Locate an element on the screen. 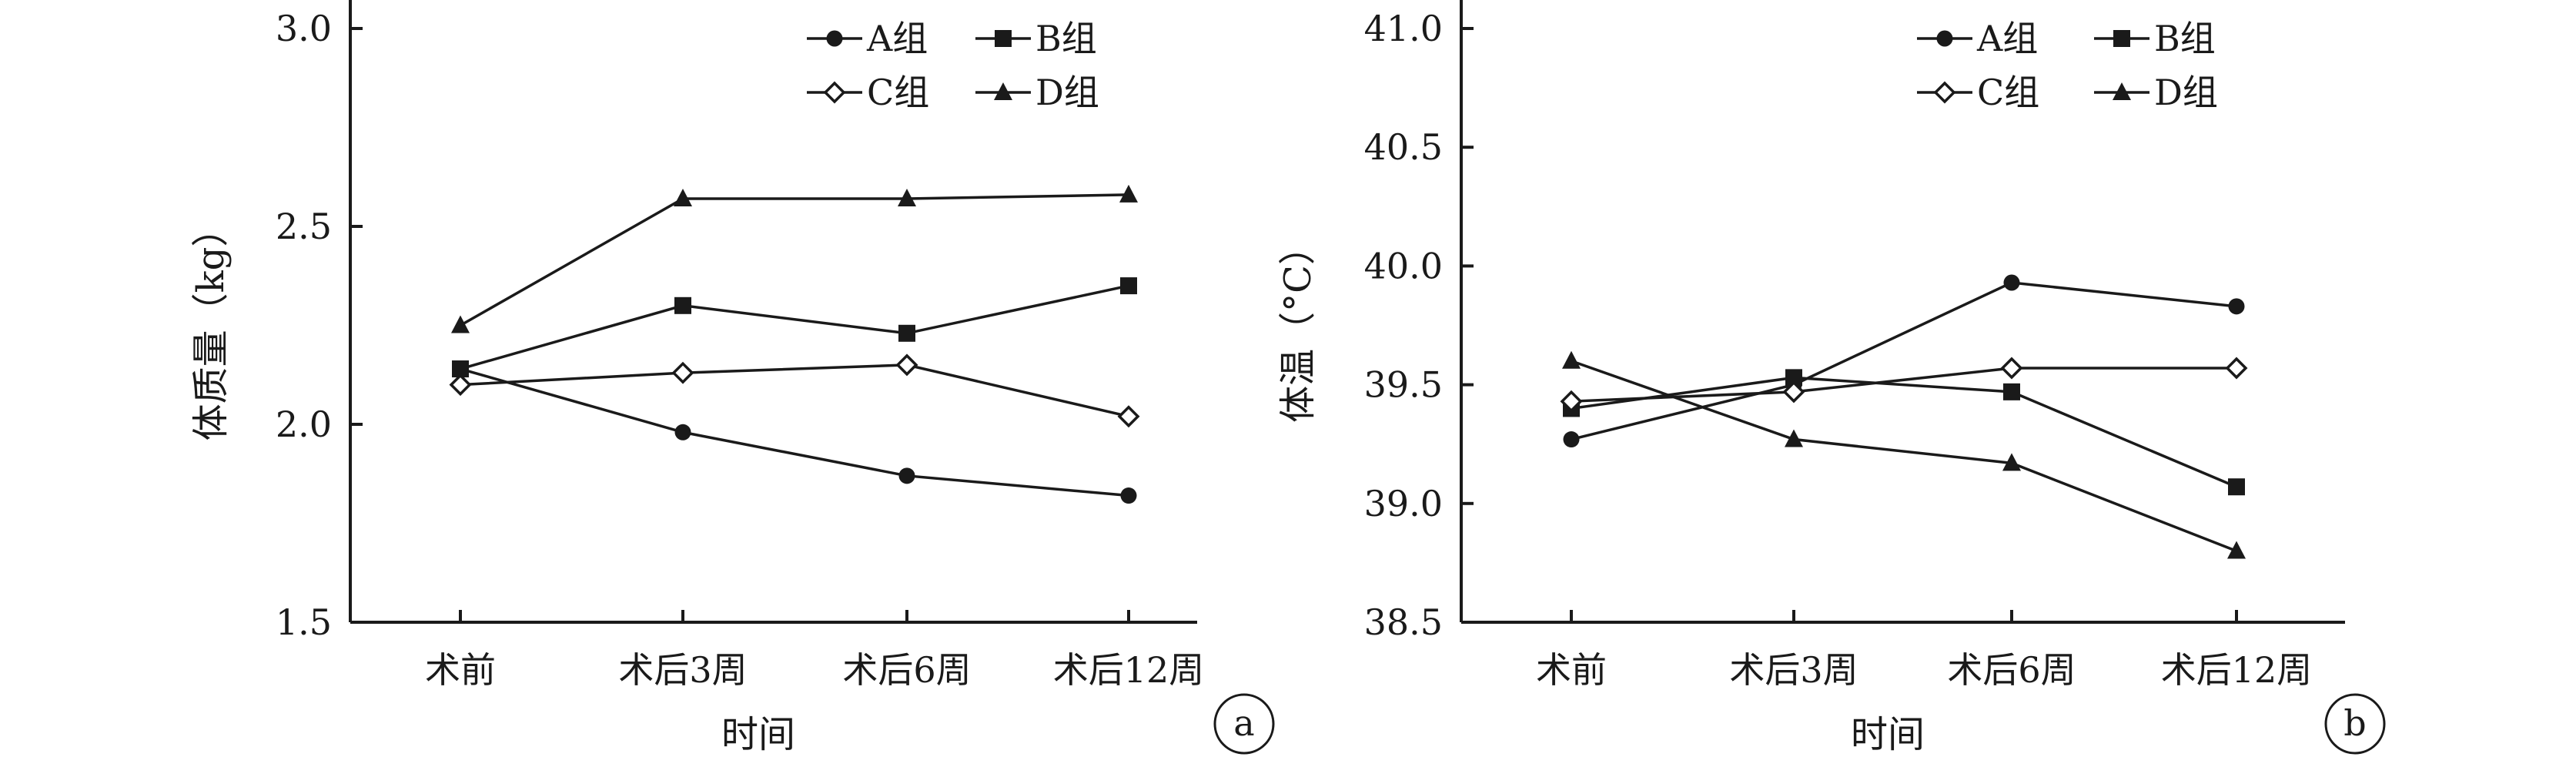 This screenshot has height=757, width=2576. y-axis-label: 体质量（kg） is located at coordinates (211, 325).